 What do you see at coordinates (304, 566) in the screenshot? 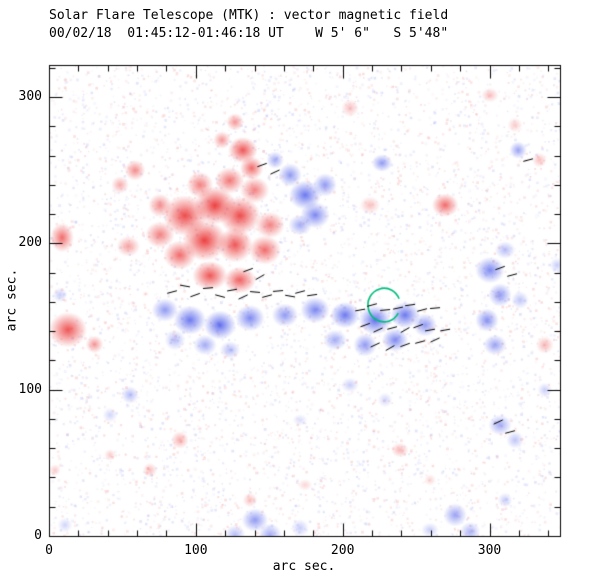
I see `x-axis-label: arc sec.` at bounding box center [304, 566].